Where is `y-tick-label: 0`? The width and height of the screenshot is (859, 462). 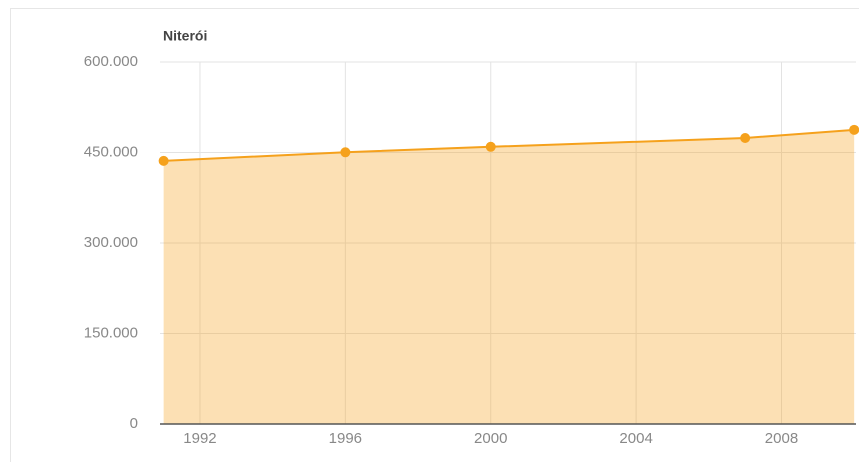
y-tick-label: 0 is located at coordinates (134, 423).